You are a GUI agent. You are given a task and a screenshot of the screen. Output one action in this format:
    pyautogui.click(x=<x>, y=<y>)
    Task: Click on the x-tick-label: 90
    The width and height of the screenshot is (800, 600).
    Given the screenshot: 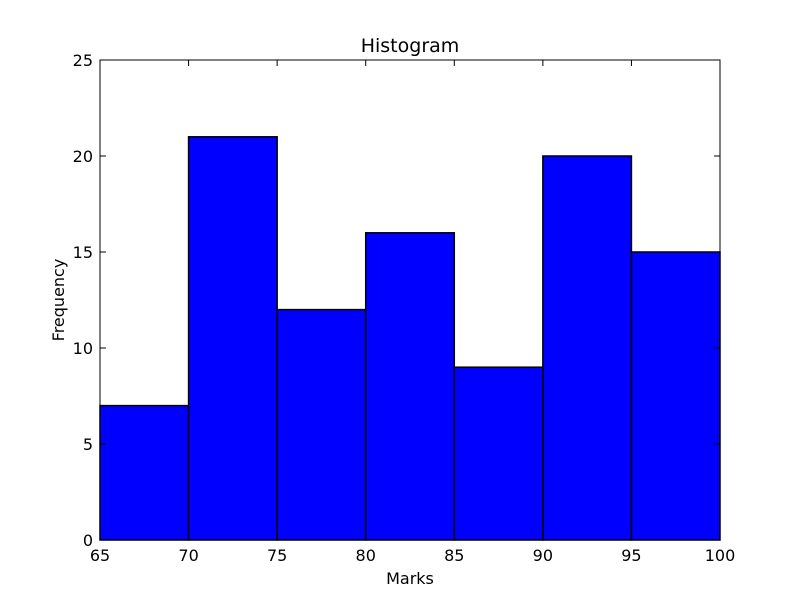 What is the action you would take?
    pyautogui.click(x=543, y=555)
    